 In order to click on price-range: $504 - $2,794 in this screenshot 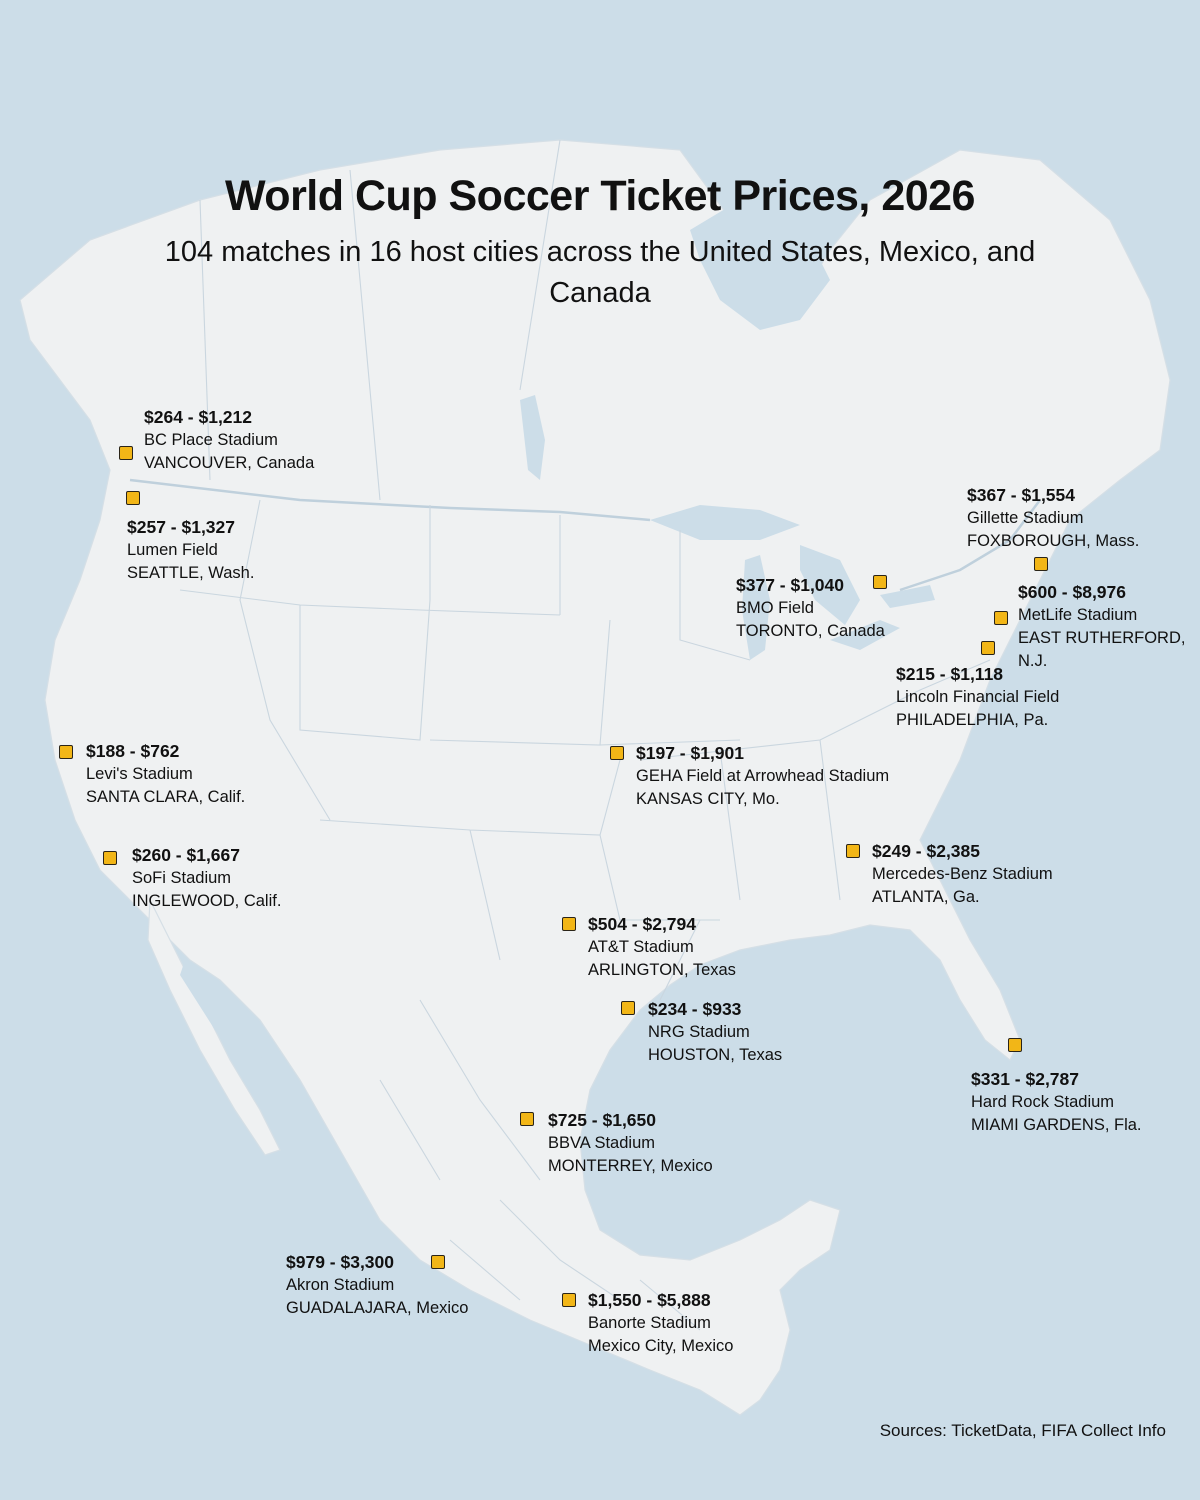, I will do `click(642, 924)`.